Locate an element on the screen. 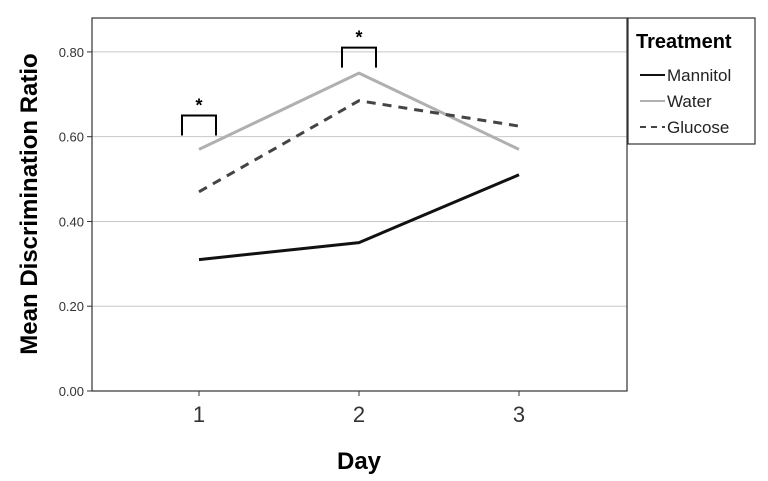  legend-items: Mannitol Water Glucose is located at coordinates (685, 101).